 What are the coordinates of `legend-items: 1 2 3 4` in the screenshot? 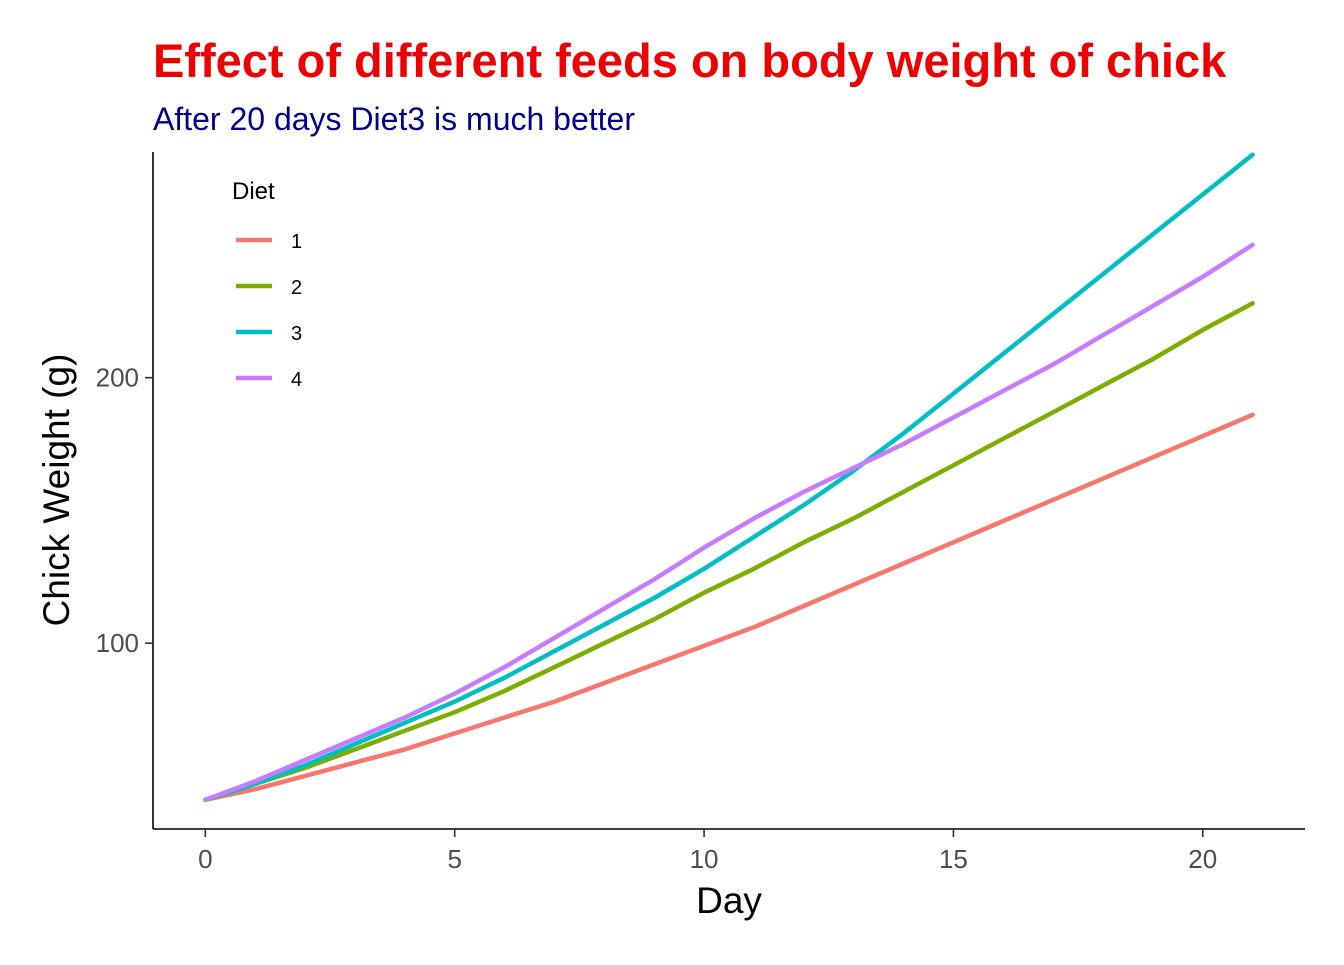 It's located at (269, 311).